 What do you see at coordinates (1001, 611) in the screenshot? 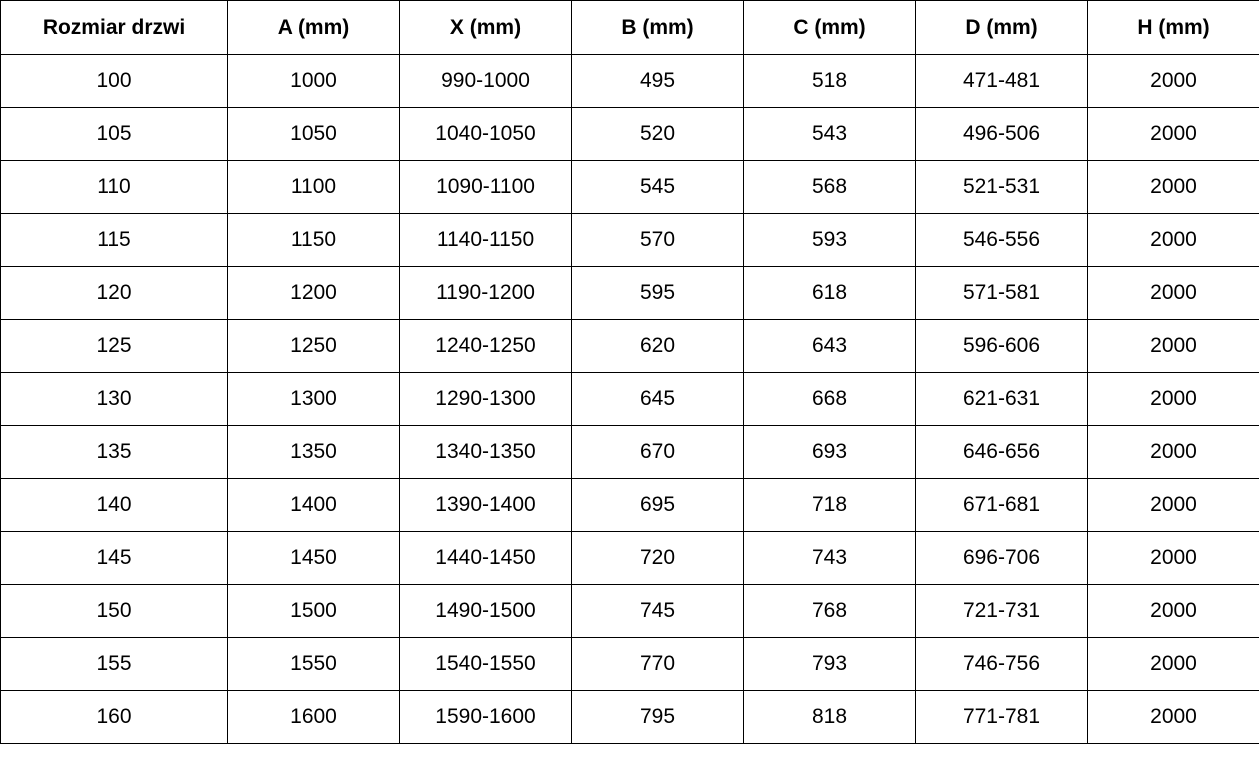
I see `table-cell: 721-731` at bounding box center [1001, 611].